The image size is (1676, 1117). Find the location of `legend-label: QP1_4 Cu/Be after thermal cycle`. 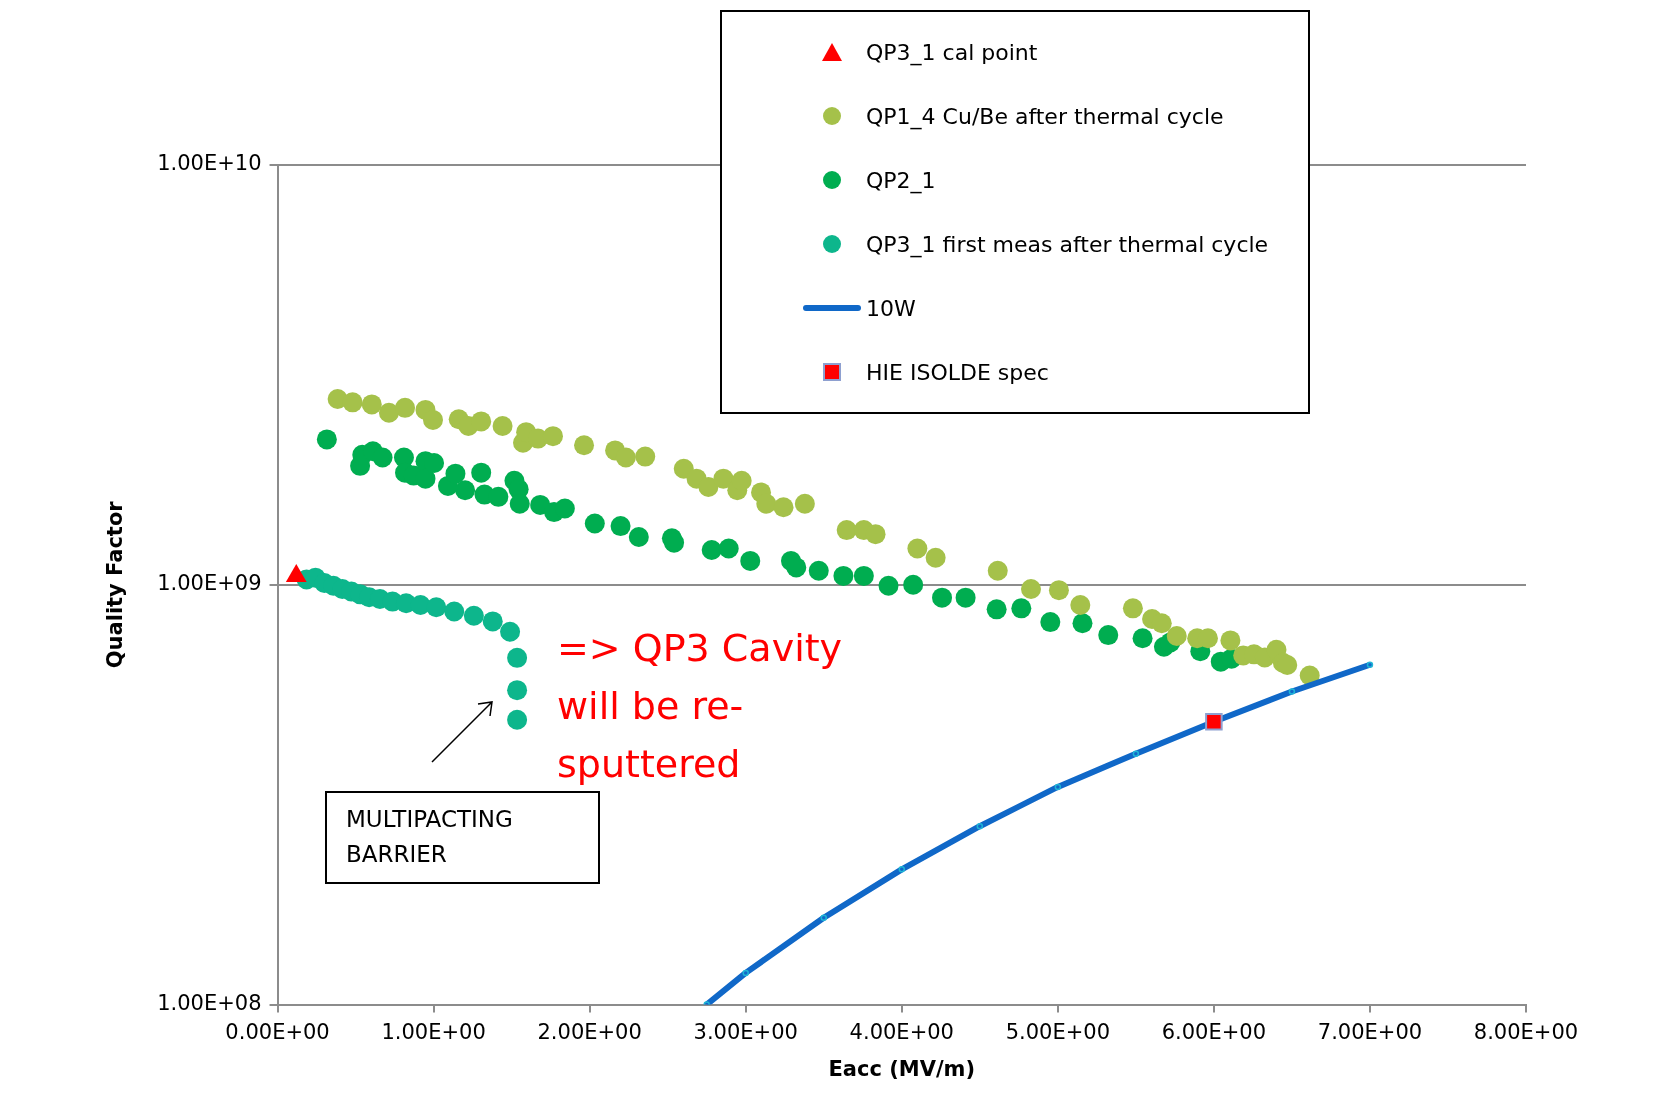

legend-label: QP1_4 Cu/Be after thermal cycle is located at coordinates (1045, 116).